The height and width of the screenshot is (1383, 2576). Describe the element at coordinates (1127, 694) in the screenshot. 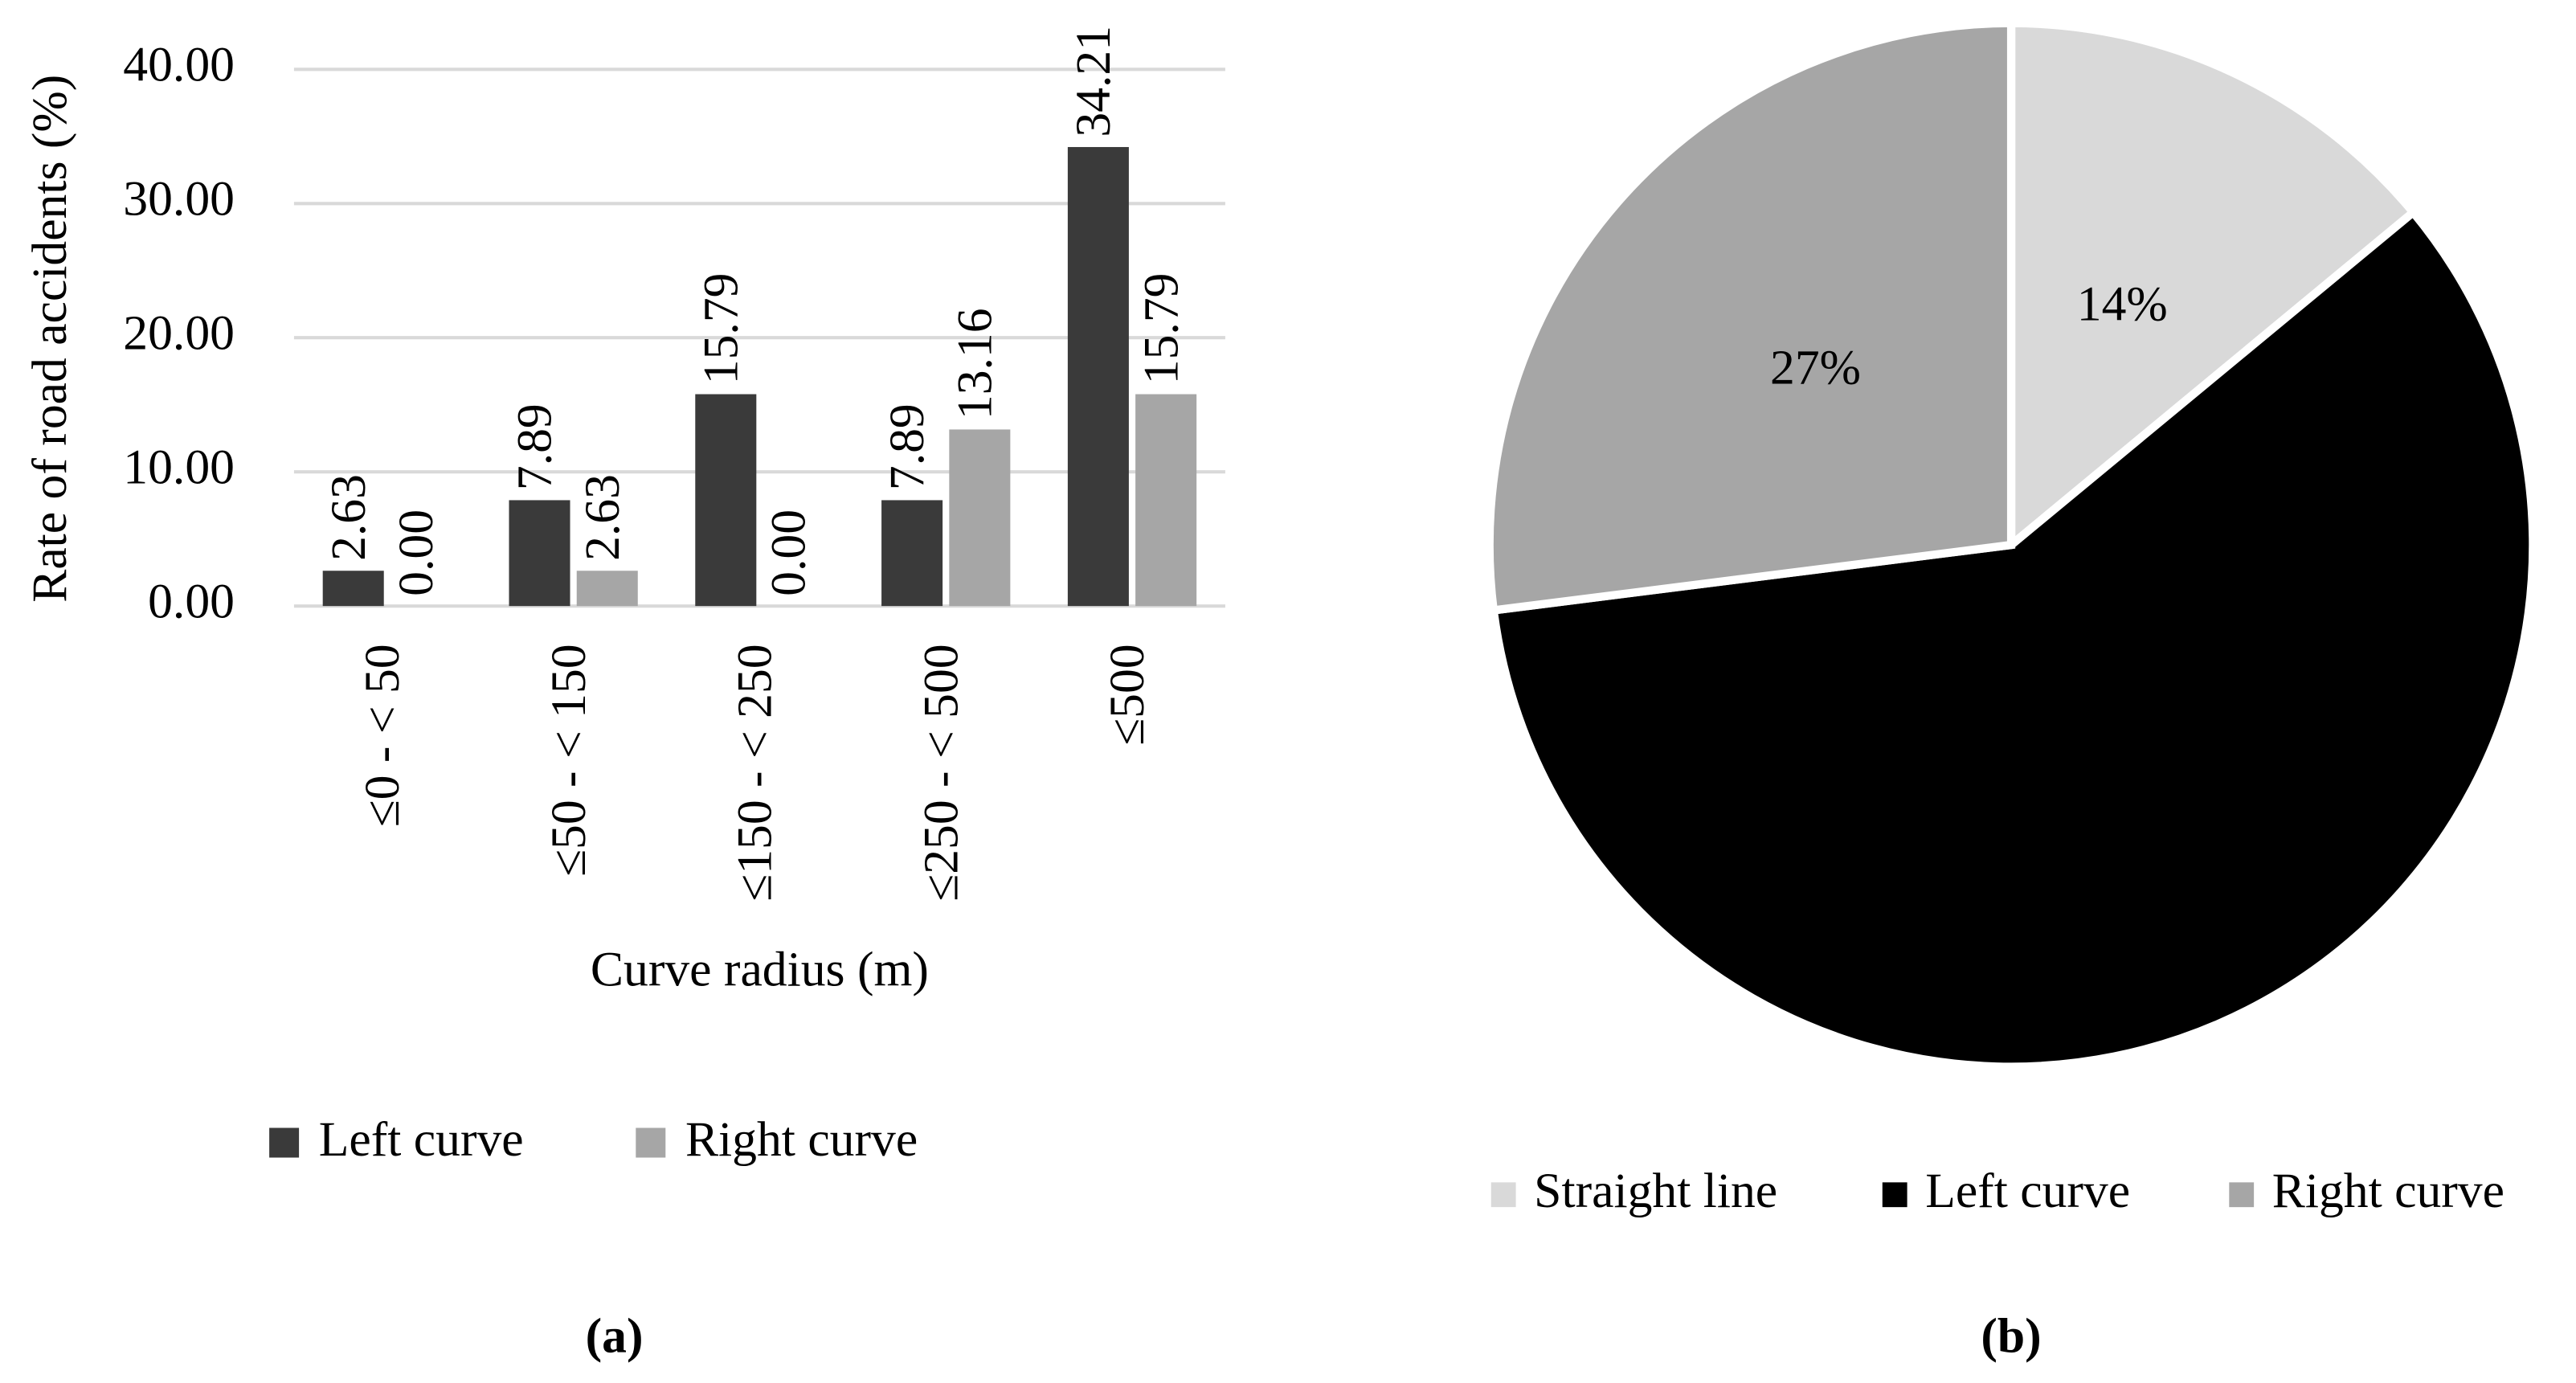

I see `x-tick-label: ≤500` at that location.